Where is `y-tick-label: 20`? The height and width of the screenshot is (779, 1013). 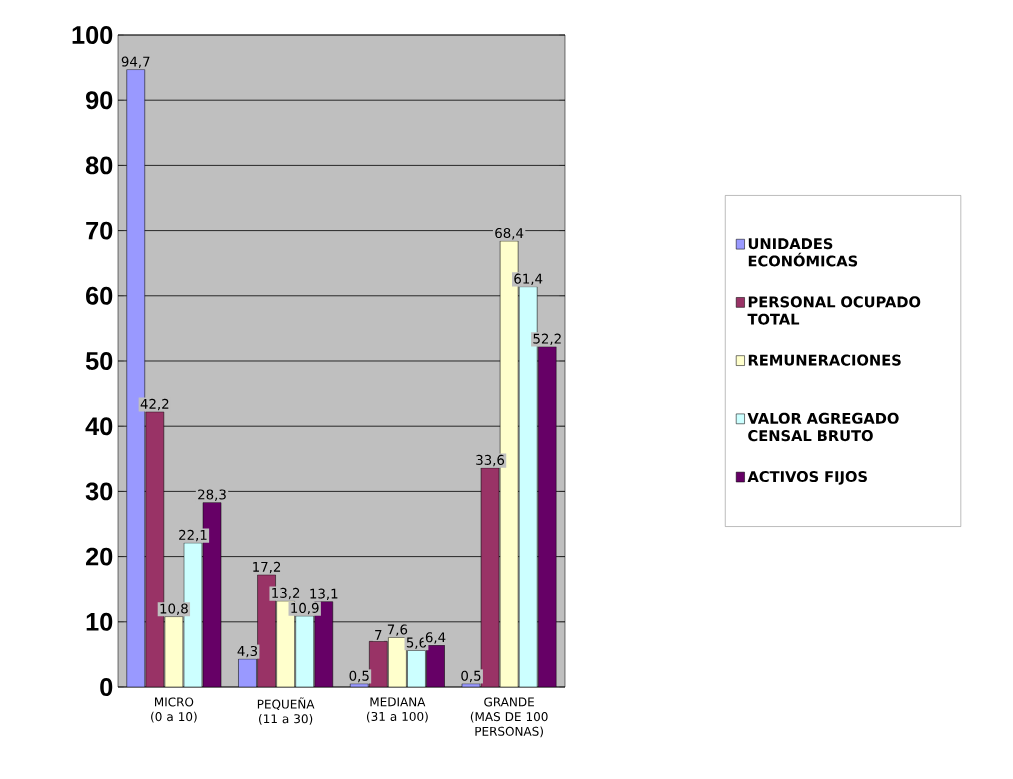 y-tick-label: 20 is located at coordinates (99, 556).